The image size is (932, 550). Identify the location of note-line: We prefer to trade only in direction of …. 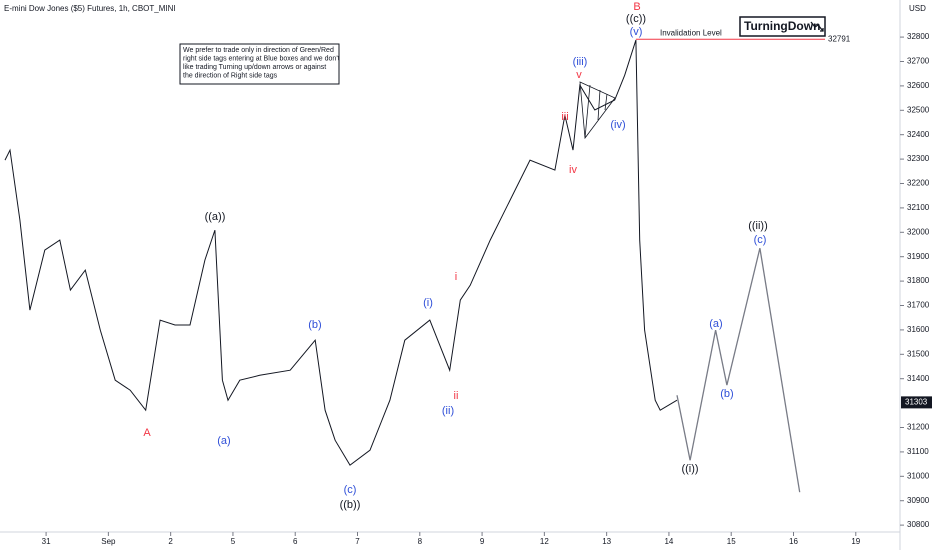
(258, 50).